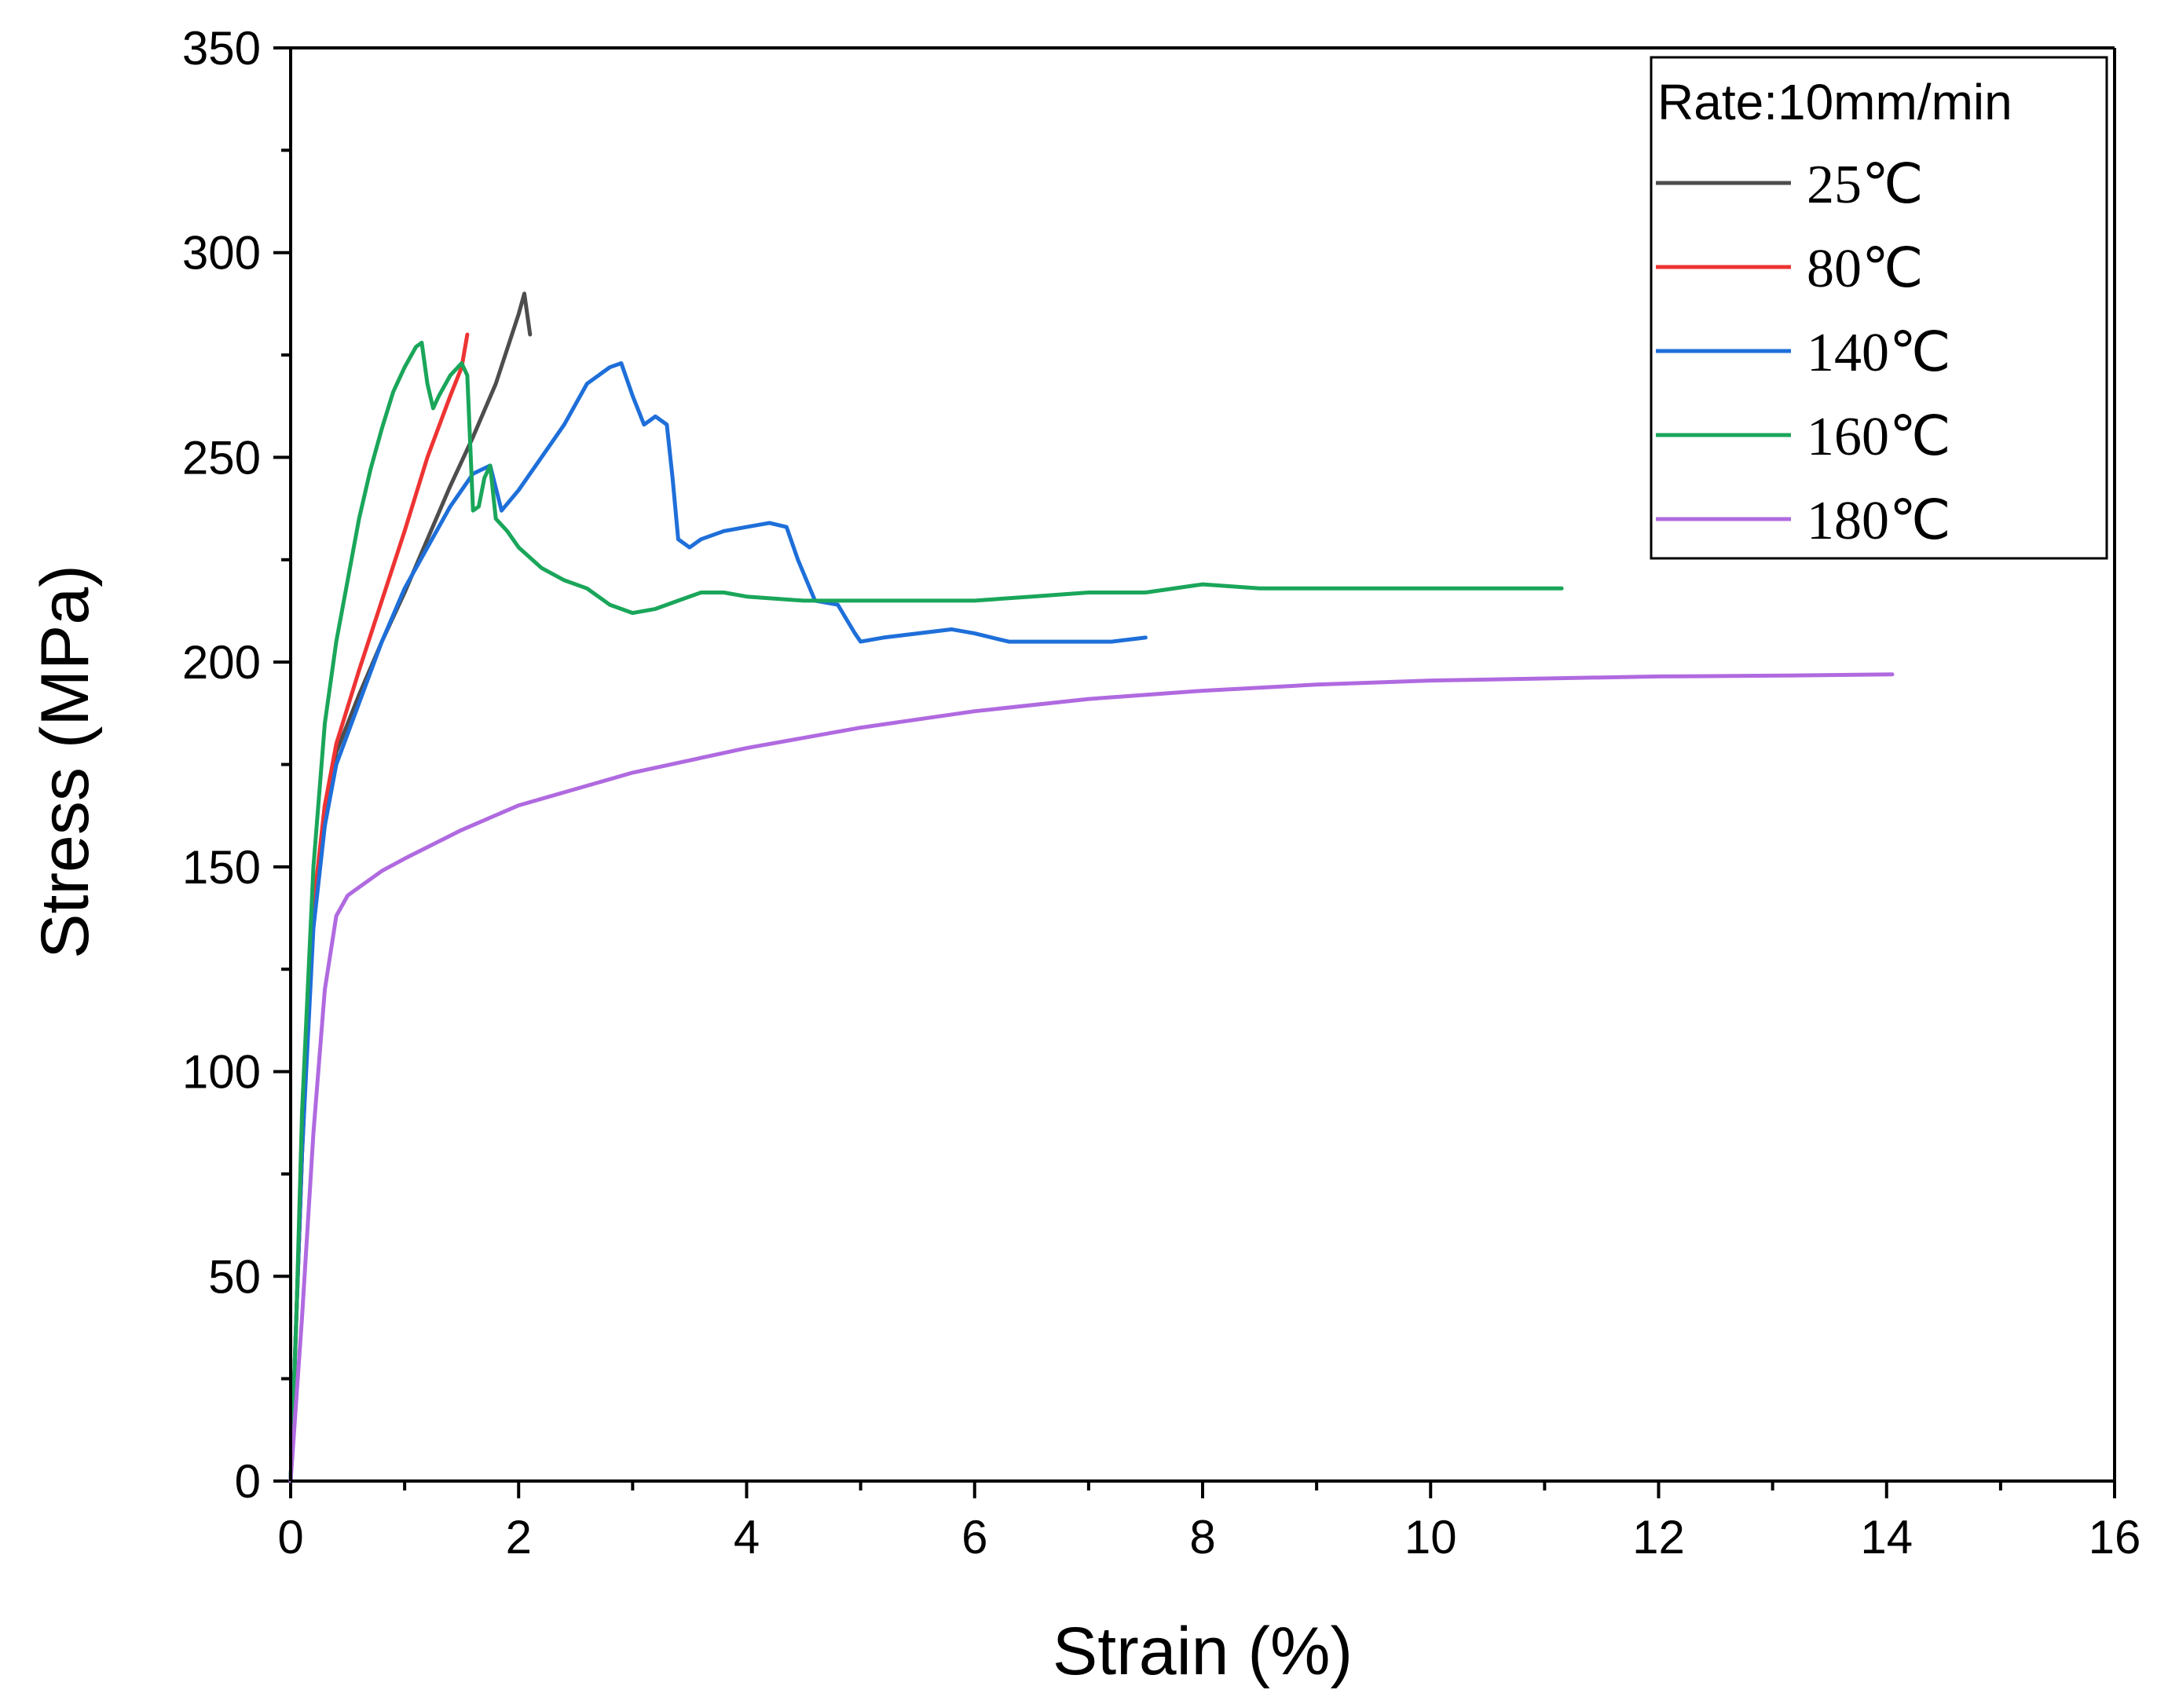  I want to click on y-tick-label: 350, so click(221, 48).